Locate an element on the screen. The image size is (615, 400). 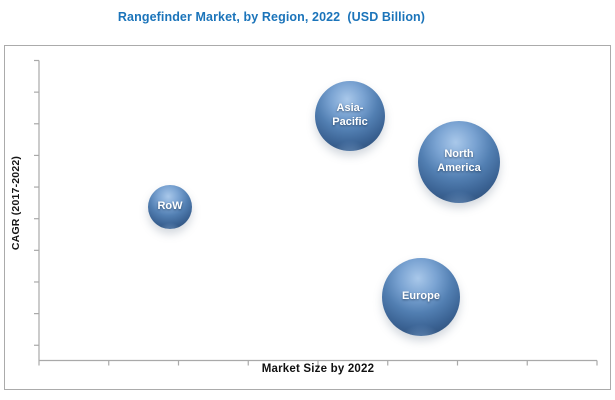
bubble-europe: Europe is located at coordinates (421, 297).